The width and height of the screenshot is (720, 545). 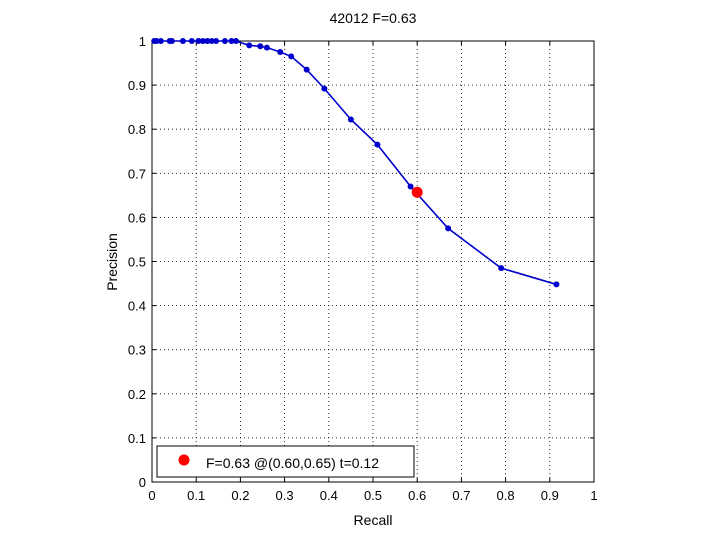 I want to click on legend-box, so click(x=285, y=461).